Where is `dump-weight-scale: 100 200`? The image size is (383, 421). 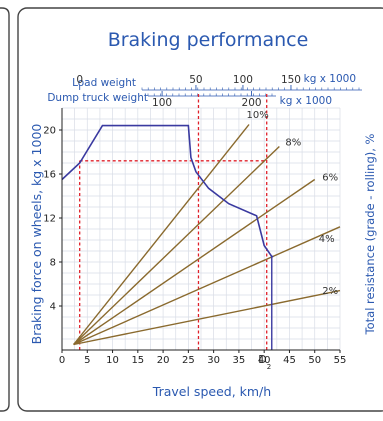 dump-weight-scale: 100 200 is located at coordinates (211, 100).